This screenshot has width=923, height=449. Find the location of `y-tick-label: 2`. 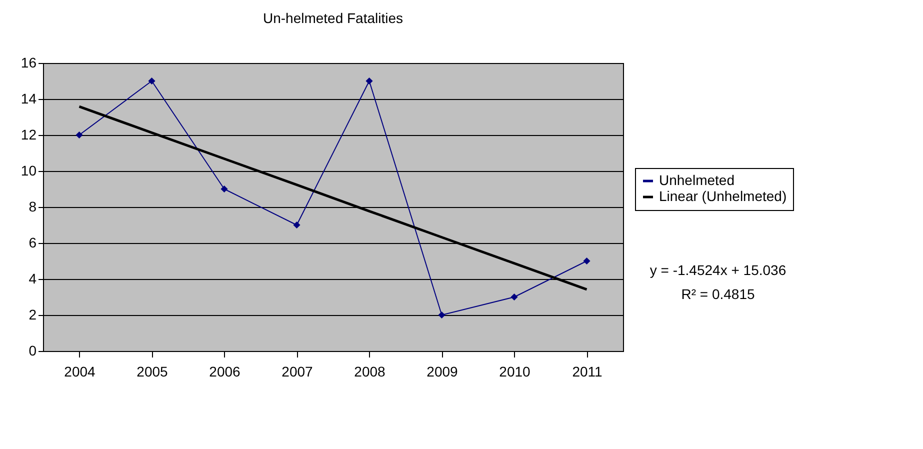

y-tick-label: 2 is located at coordinates (32, 314).